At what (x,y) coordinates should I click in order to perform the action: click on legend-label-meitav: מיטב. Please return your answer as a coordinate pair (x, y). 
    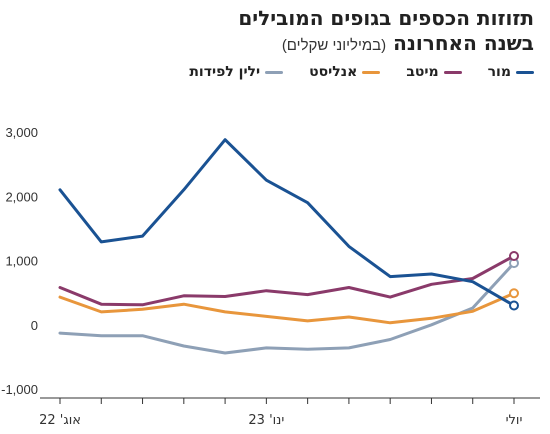
    Looking at the image, I should click on (422, 72).